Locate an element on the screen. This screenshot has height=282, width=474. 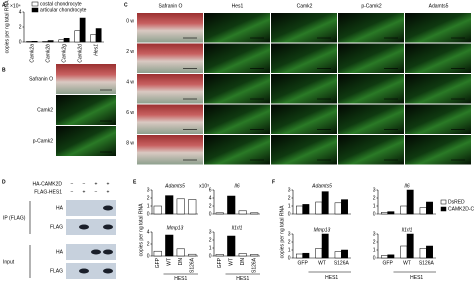
row-label: 6 w is located at coordinates (130, 113).